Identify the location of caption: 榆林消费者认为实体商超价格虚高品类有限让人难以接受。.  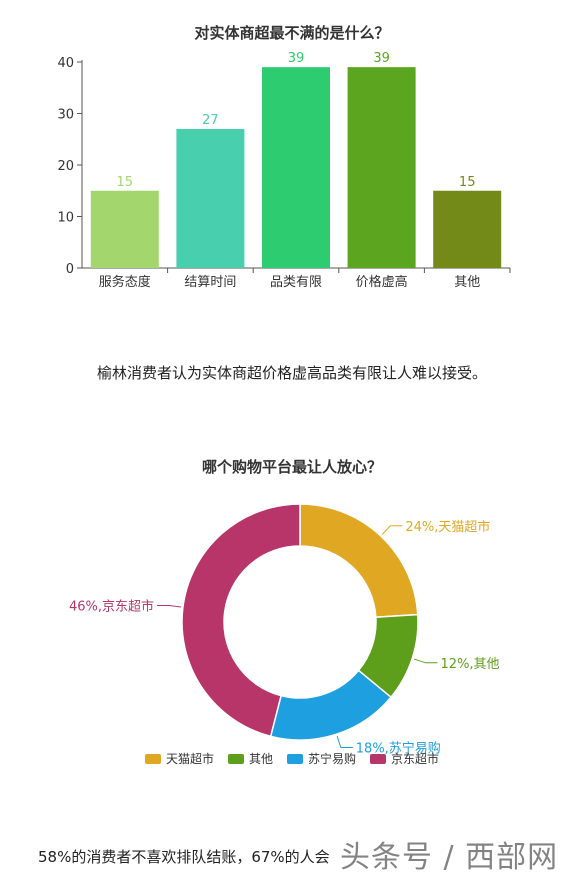
(291, 373).